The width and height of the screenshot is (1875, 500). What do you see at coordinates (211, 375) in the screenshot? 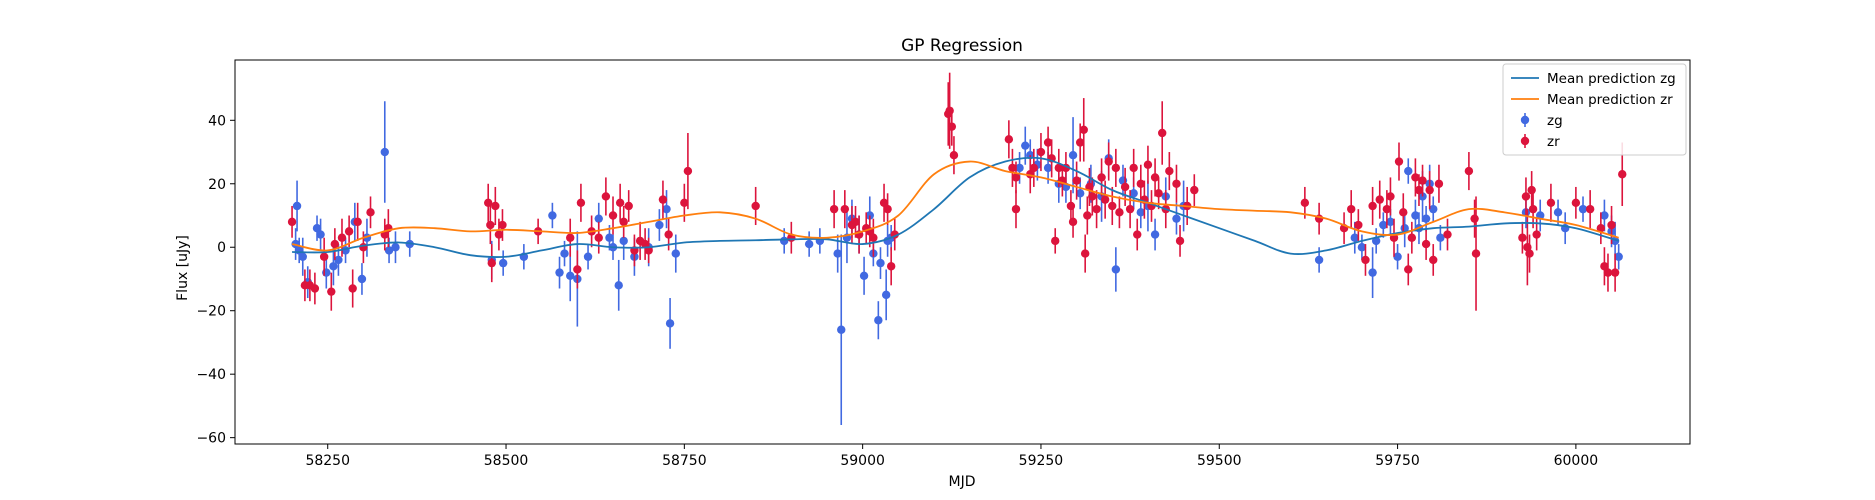
I see `y-tick-label: −40` at bounding box center [211, 375].